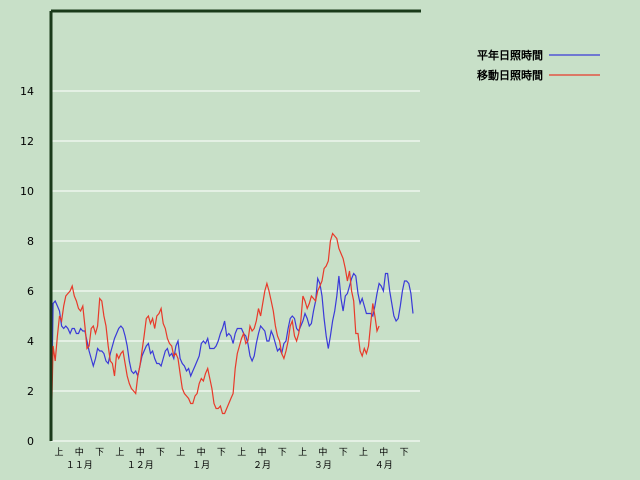 Image resolution: width=640 pixels, height=480 pixels. Describe the element at coordinates (27, 191) in the screenshot. I see `y-tick-label: 10` at that location.